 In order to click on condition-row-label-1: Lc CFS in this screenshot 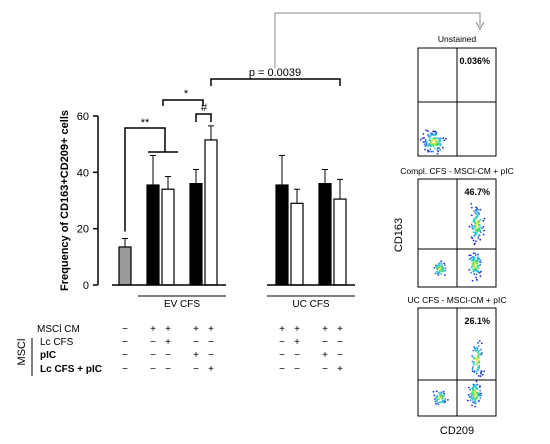, I will do `click(57, 342)`.